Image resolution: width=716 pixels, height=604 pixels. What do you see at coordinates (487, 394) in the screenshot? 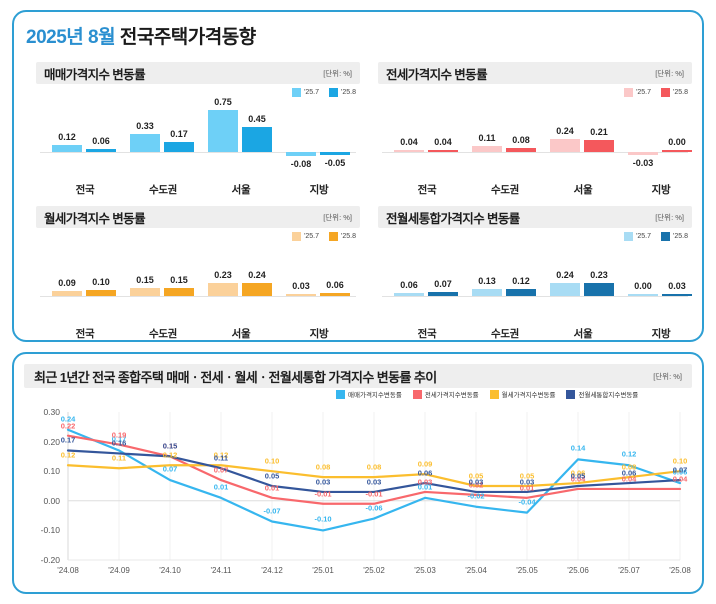
I see `trend-legend: 매매가격지수변동률 전세가격지수변동률 월세가격지수변동률 전월세통합지수변동률` at bounding box center [487, 394].